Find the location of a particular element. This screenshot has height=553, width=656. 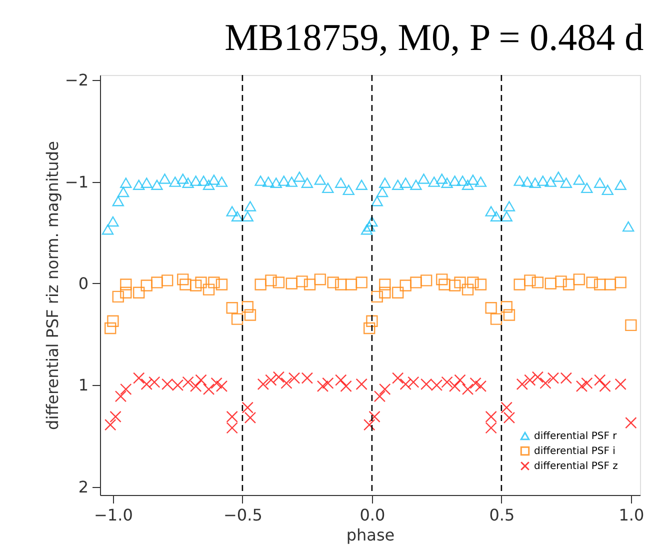

x-tick-label: 0.0 is located at coordinates (373, 515).